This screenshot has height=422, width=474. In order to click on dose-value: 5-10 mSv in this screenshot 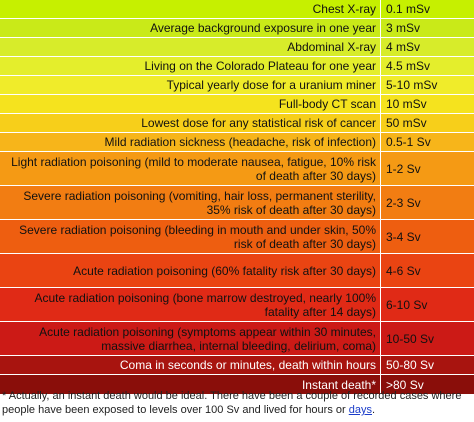, I will do `click(412, 85)`.